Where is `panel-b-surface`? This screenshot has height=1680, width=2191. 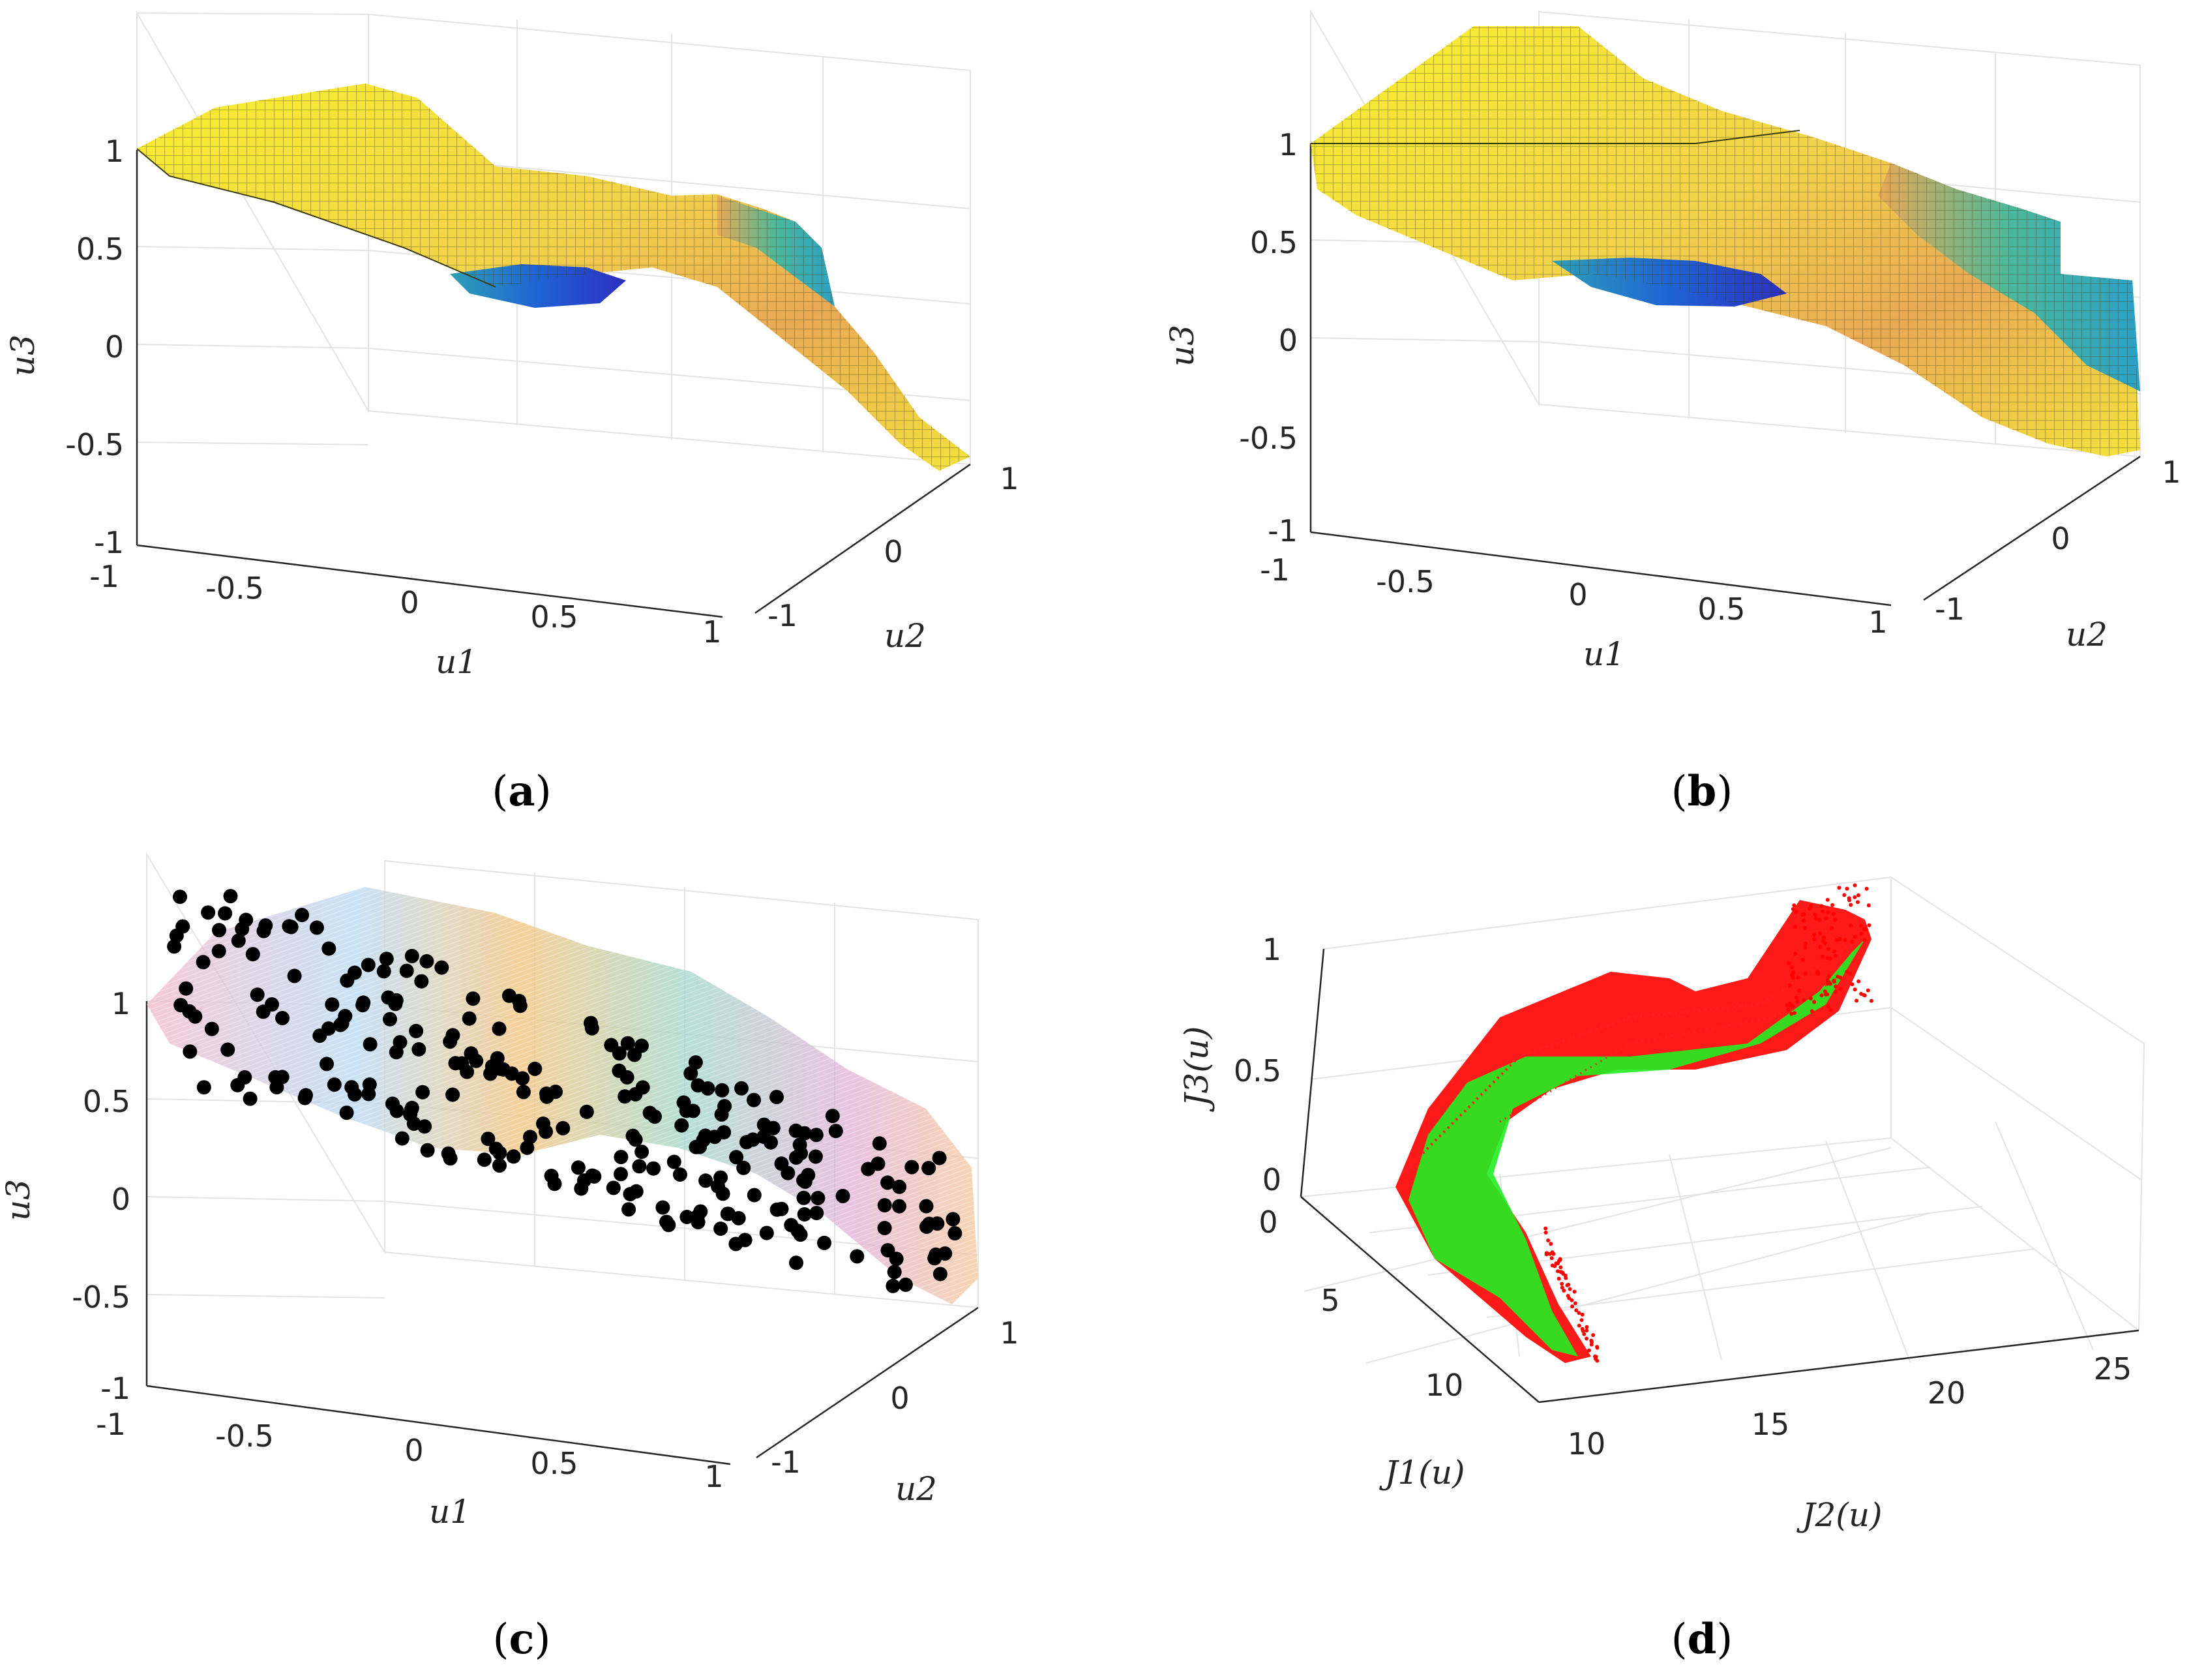 panel-b-surface is located at coordinates (1725, 241).